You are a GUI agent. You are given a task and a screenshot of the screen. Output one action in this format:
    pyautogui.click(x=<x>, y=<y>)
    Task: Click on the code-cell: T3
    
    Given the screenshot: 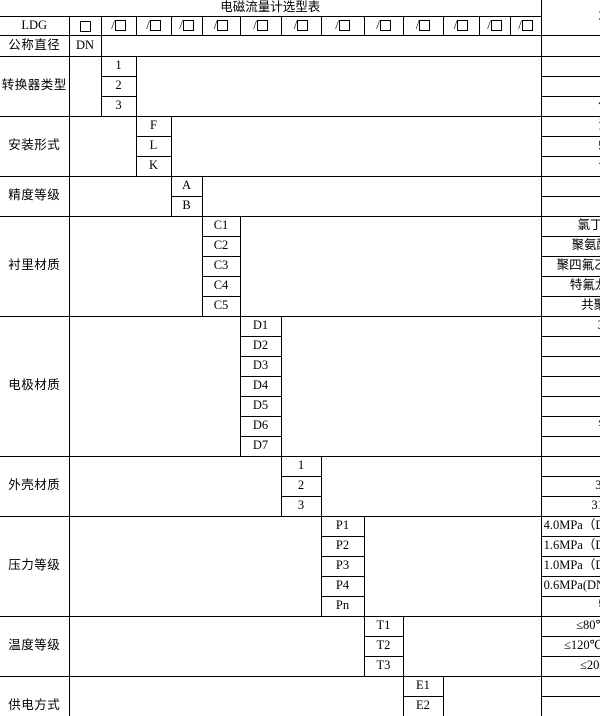 What is the action you would take?
    pyautogui.click(x=383, y=666)
    